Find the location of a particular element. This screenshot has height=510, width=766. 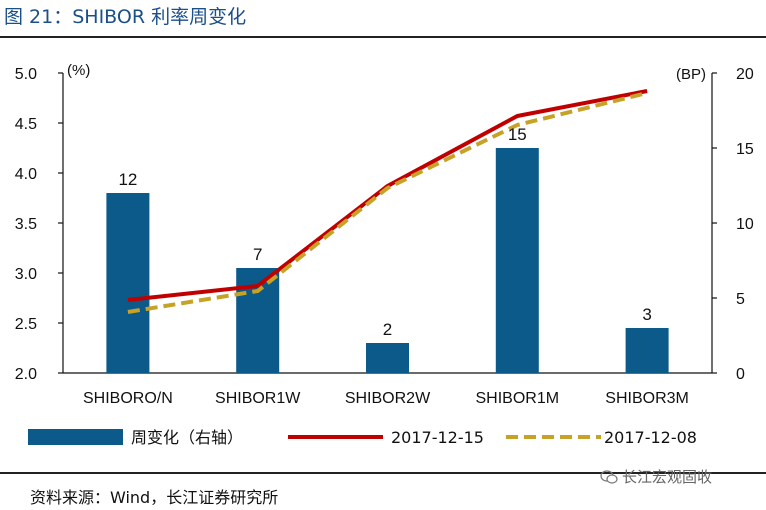

x-tick-label: SHIBOR1M is located at coordinates (518, 398).